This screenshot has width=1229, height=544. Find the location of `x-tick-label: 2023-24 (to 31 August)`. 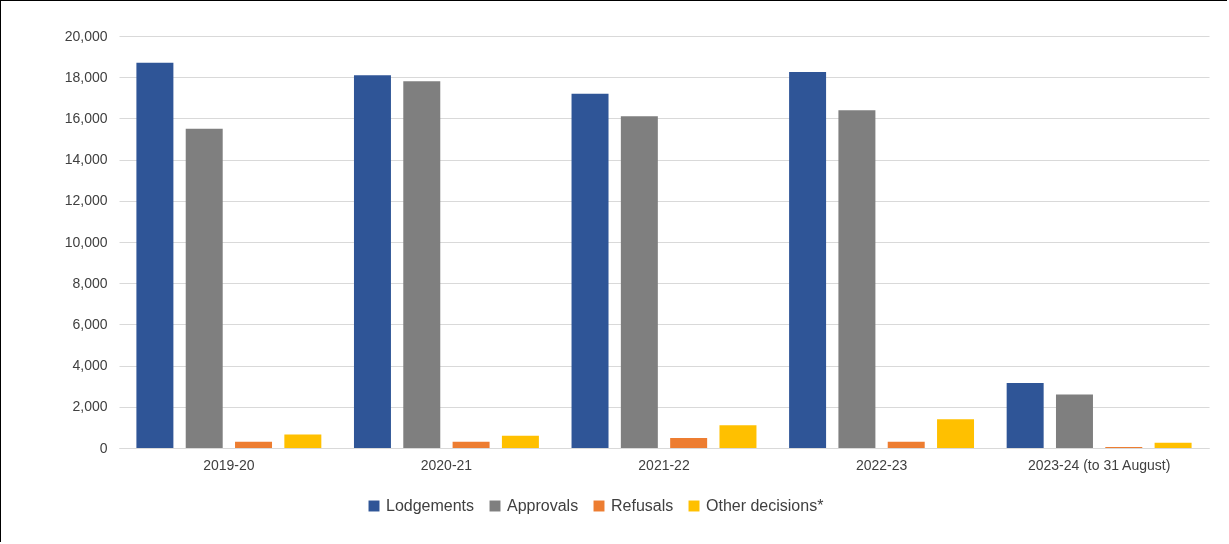

x-tick-label: 2023-24 (to 31 August) is located at coordinates (1099, 464).